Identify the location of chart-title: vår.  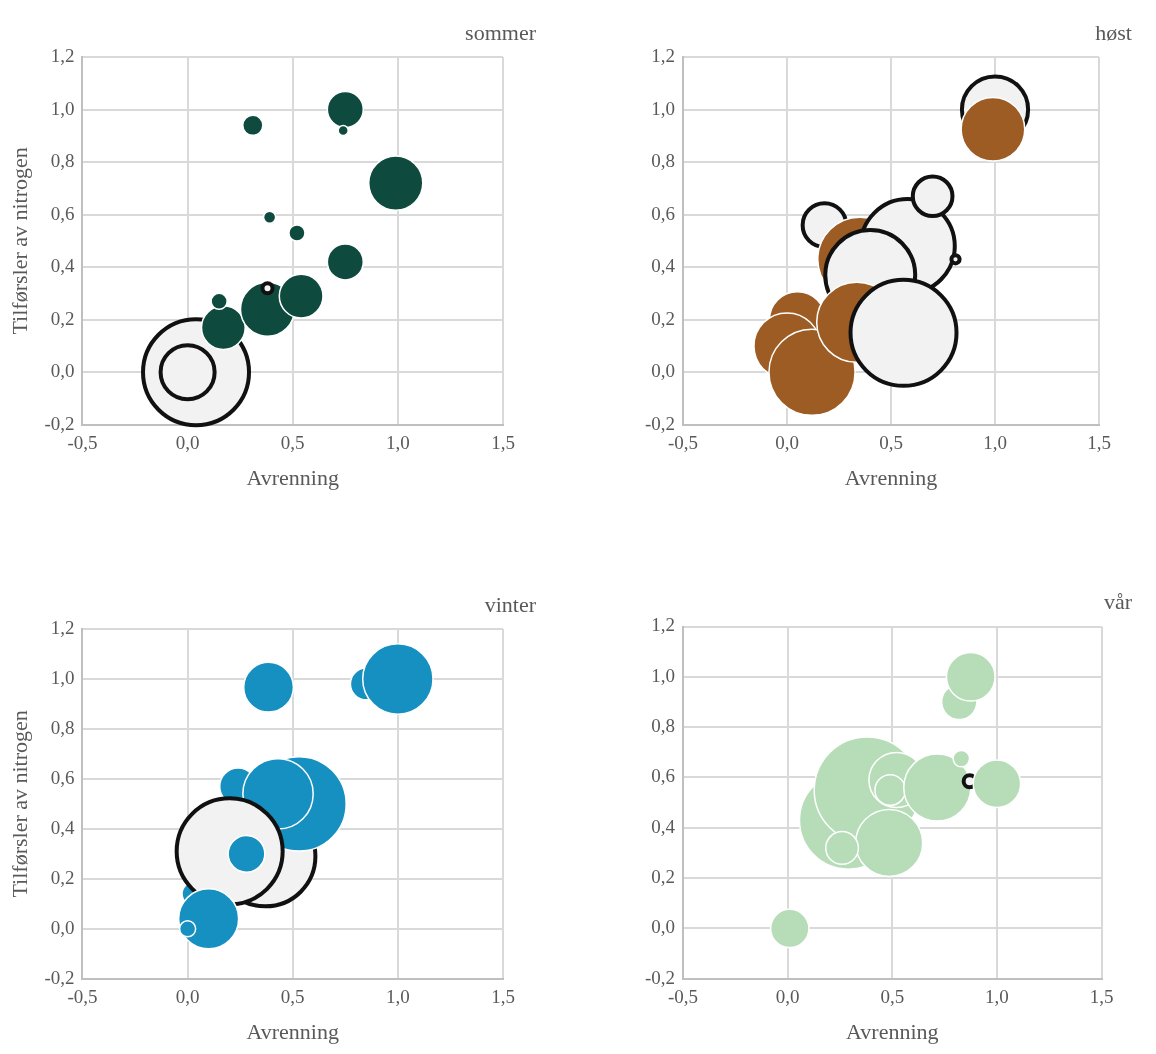
(1118, 602).